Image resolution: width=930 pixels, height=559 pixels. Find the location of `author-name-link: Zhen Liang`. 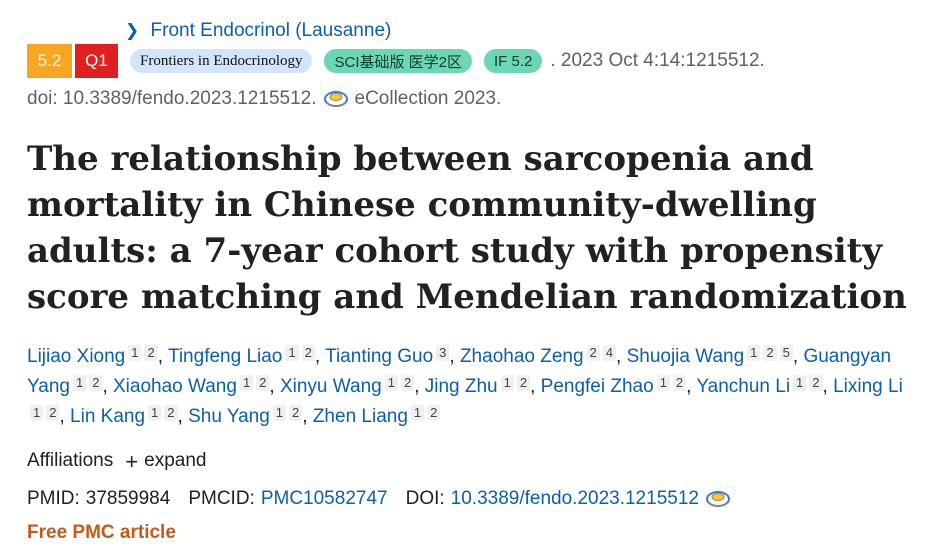

author-name-link: Zhen Liang is located at coordinates (360, 416).